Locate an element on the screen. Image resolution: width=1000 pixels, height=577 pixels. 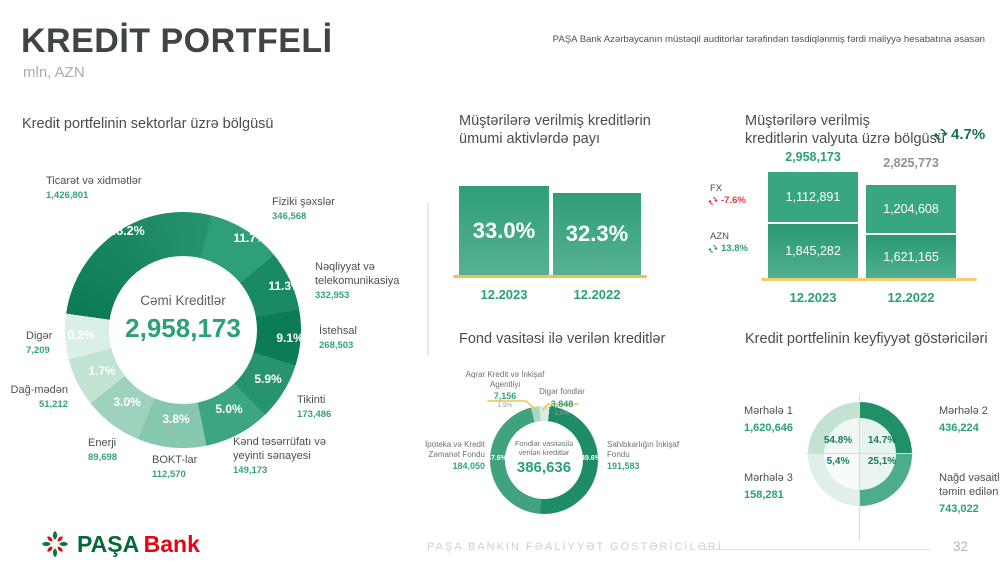
quality-donut-center is located at coordinates (860, 454).